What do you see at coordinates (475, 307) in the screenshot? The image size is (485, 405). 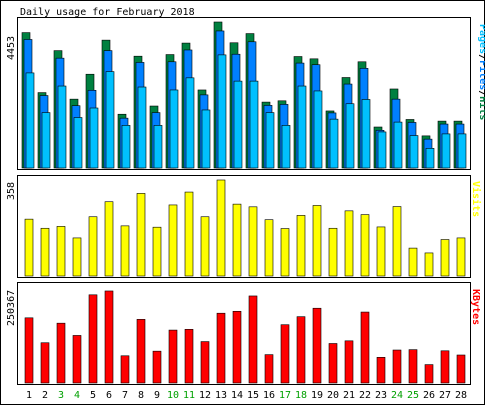 I see `legend-kbytes: KBytes` at bounding box center [475, 307].